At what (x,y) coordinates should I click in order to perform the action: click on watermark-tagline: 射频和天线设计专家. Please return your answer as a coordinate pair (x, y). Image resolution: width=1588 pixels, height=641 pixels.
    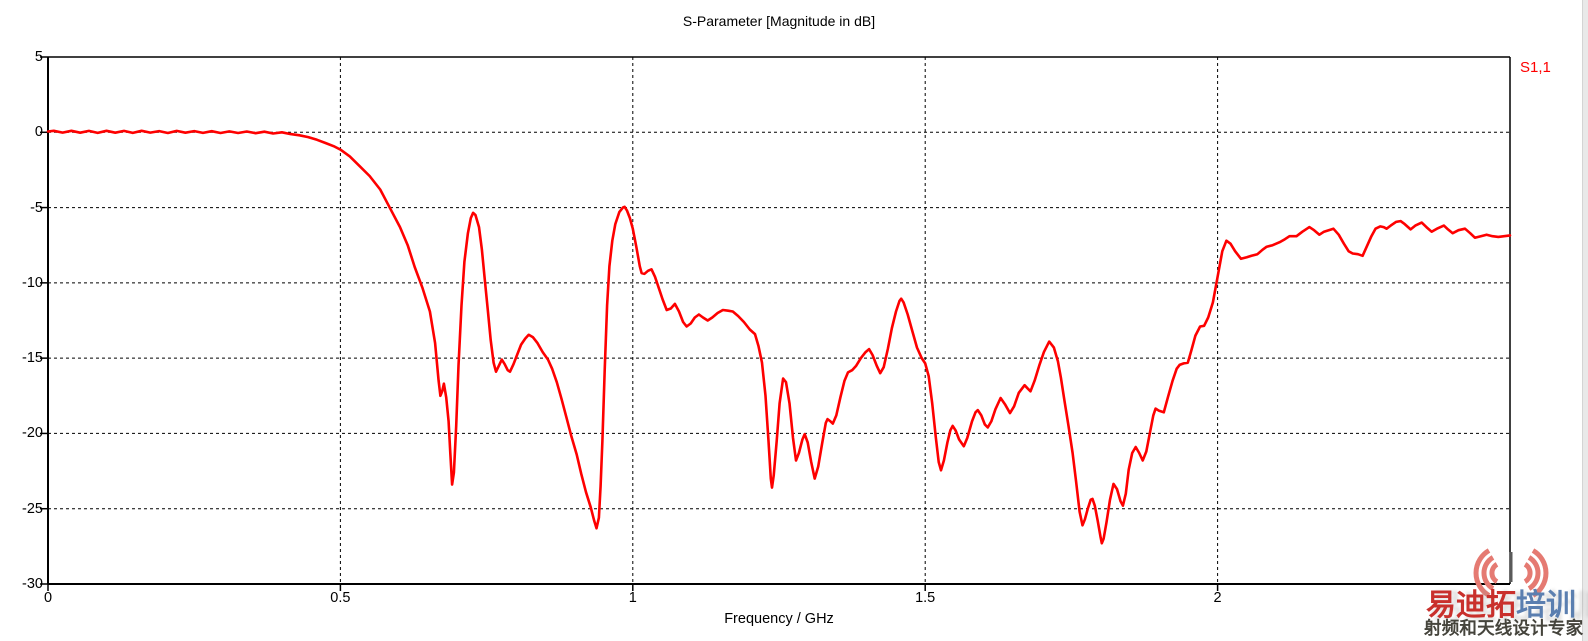
    Looking at the image, I should click on (1504, 628).